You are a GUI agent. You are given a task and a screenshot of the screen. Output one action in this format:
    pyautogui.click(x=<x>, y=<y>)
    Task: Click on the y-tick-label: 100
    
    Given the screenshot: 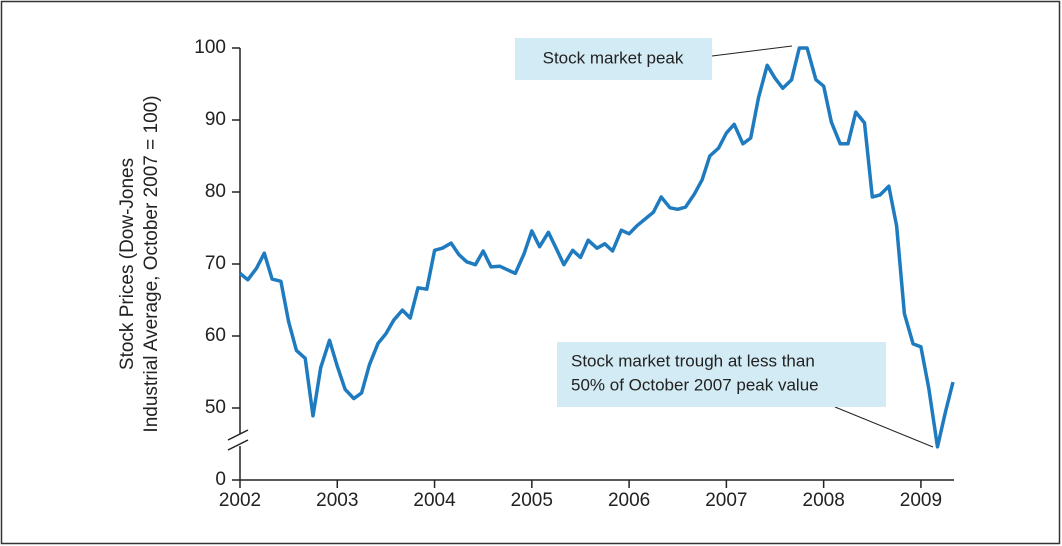 What is the action you would take?
    pyautogui.click(x=210, y=47)
    